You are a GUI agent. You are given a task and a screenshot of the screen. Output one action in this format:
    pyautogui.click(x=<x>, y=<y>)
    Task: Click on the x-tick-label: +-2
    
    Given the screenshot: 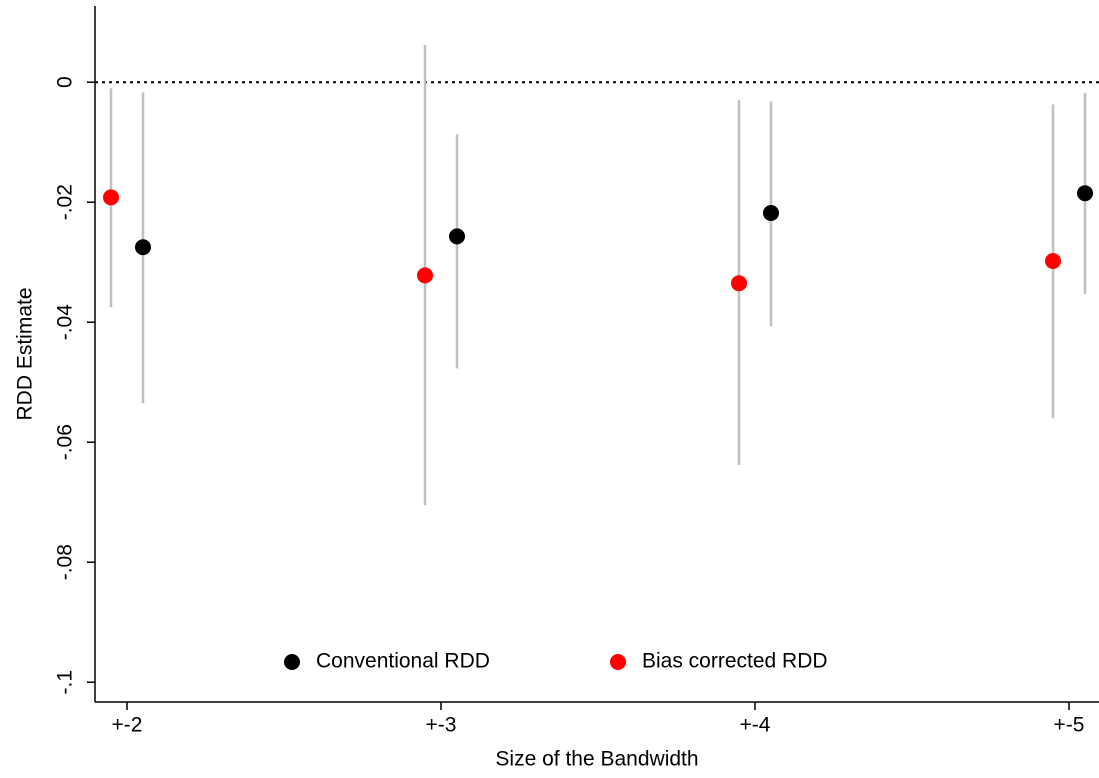 What is the action you would take?
    pyautogui.click(x=127, y=725)
    